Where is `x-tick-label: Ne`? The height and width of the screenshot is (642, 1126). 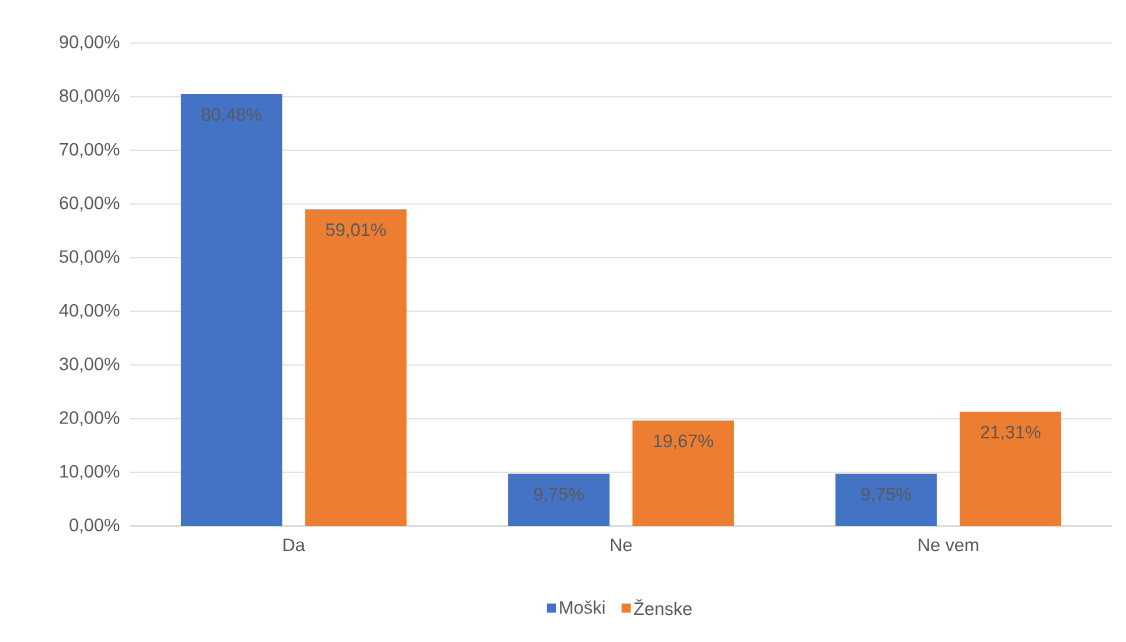
x-tick-label: Ne is located at coordinates (621, 545).